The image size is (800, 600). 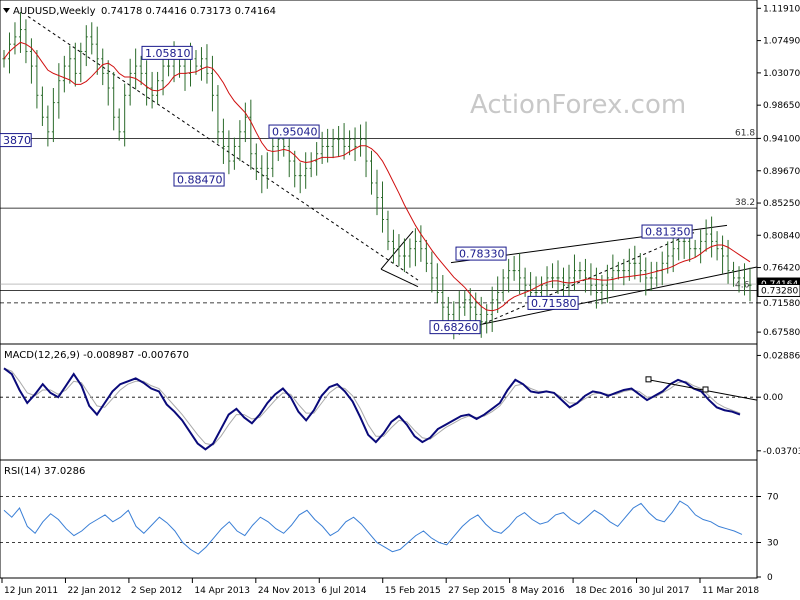 What do you see at coordinates (781, 139) in the screenshot?
I see `price-y-tick-label: 0.94100` at bounding box center [781, 139].